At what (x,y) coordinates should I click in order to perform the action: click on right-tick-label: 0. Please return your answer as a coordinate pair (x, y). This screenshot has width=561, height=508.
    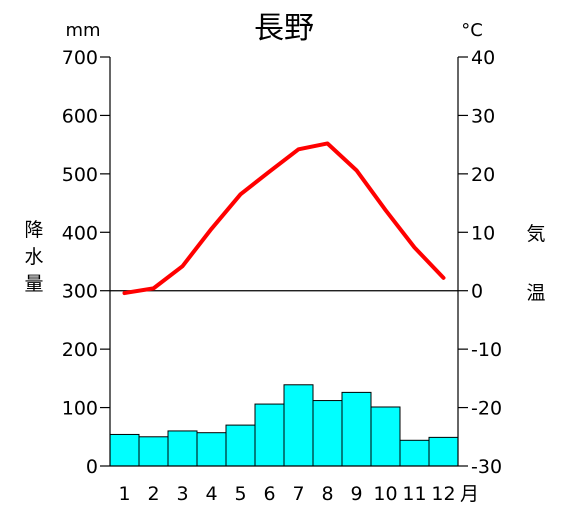
    Looking at the image, I should click on (477, 292).